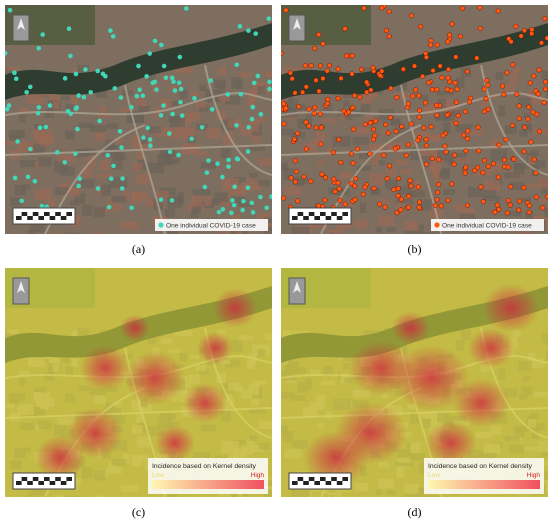 The width and height of the screenshot is (550, 526). I want to click on density-hotspot, so click(451, 443).